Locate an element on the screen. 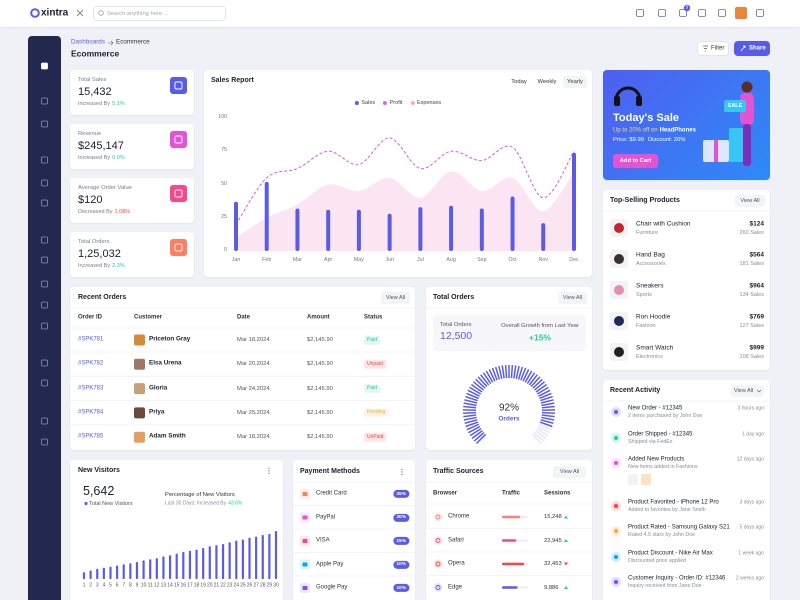 The width and height of the screenshot is (800, 600). x-tick-label: 20 is located at coordinates (210, 585).